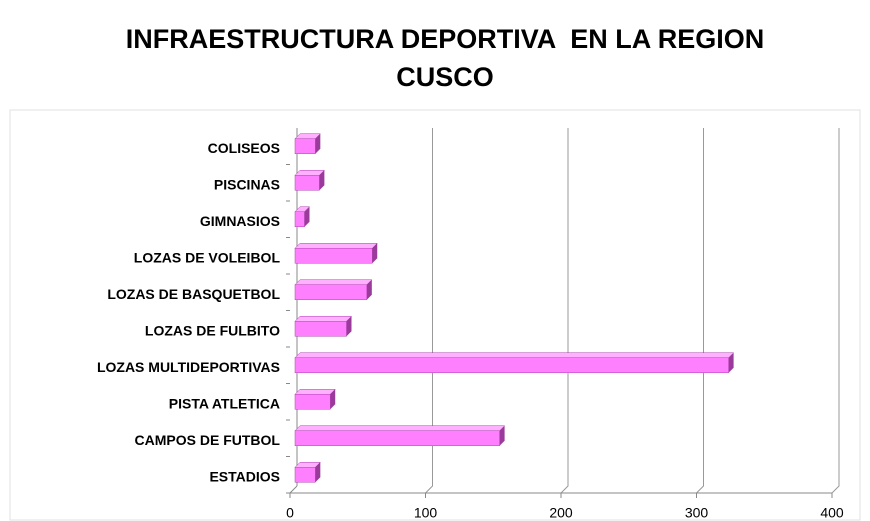  What do you see at coordinates (244, 476) in the screenshot?
I see `y-tick-label: ESTADIOS` at bounding box center [244, 476].